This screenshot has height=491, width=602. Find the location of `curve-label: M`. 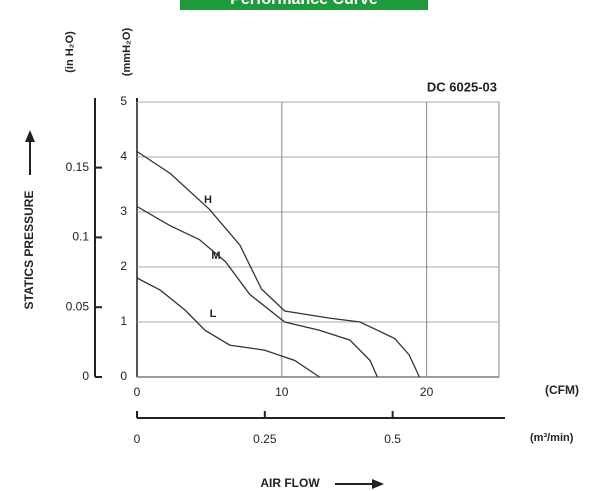

curve-label: M is located at coordinates (215, 256).